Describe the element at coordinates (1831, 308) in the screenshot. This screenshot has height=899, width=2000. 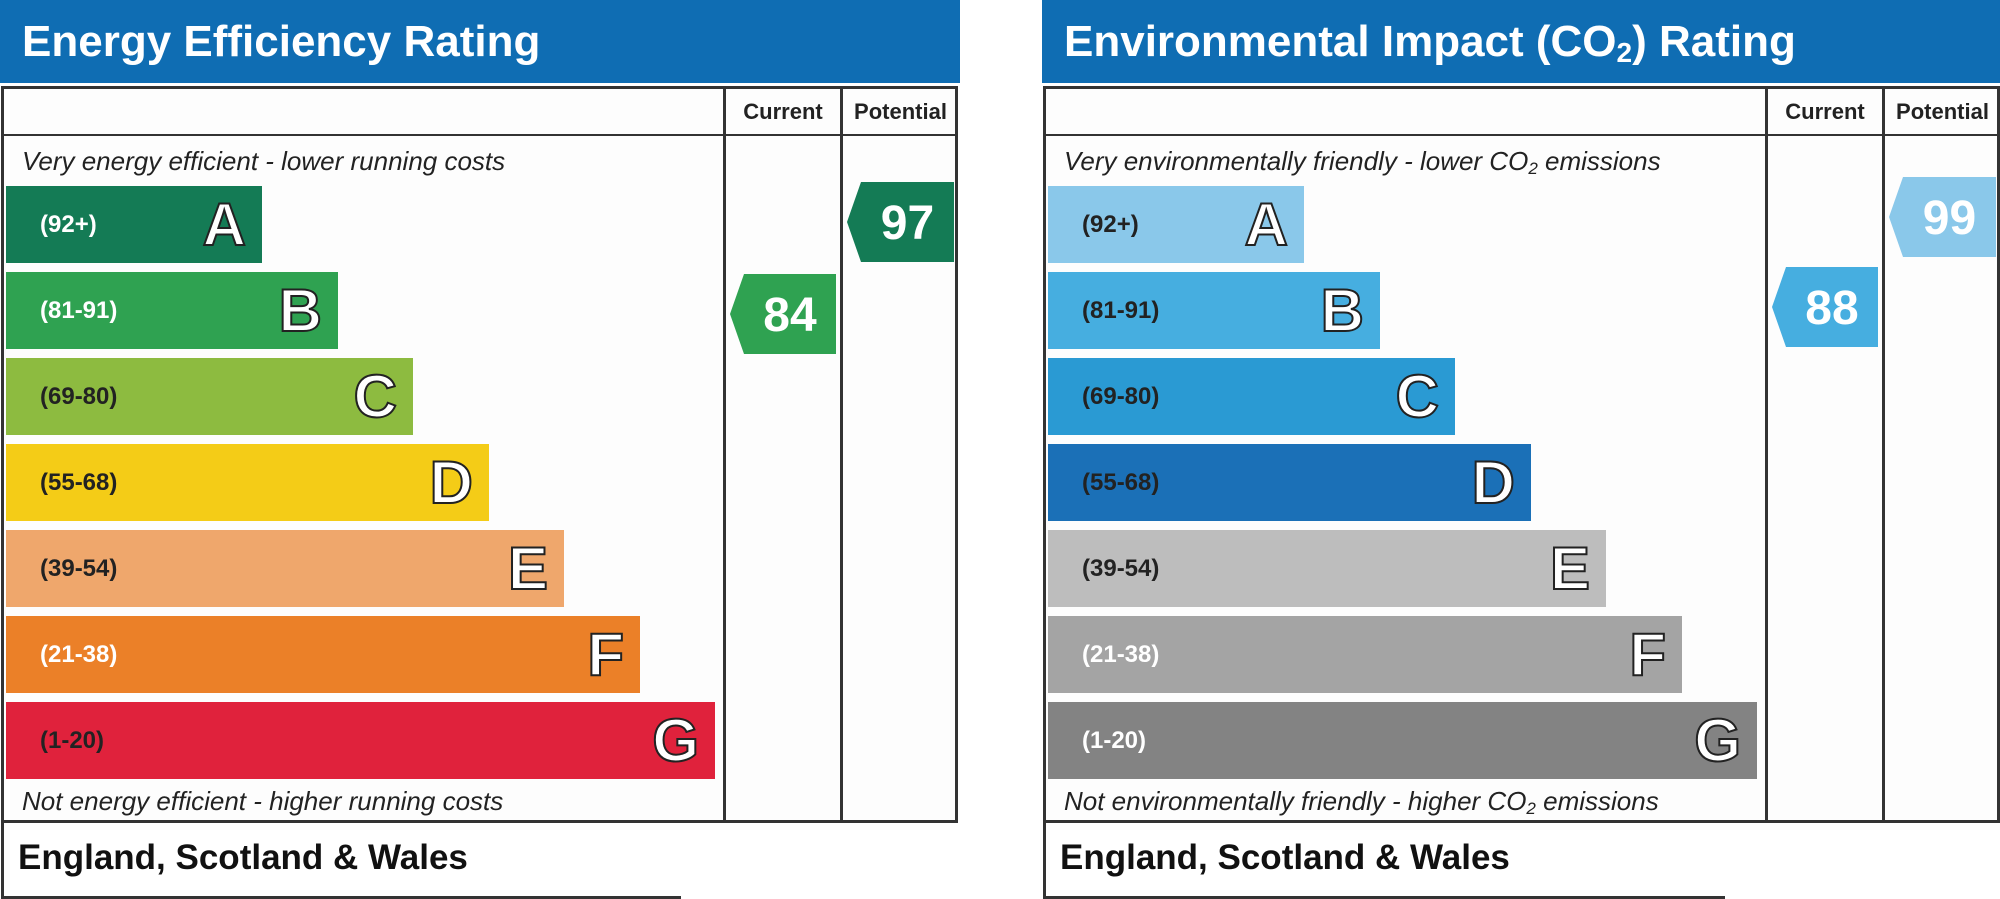
I see `current-rating-value: 88` at that location.